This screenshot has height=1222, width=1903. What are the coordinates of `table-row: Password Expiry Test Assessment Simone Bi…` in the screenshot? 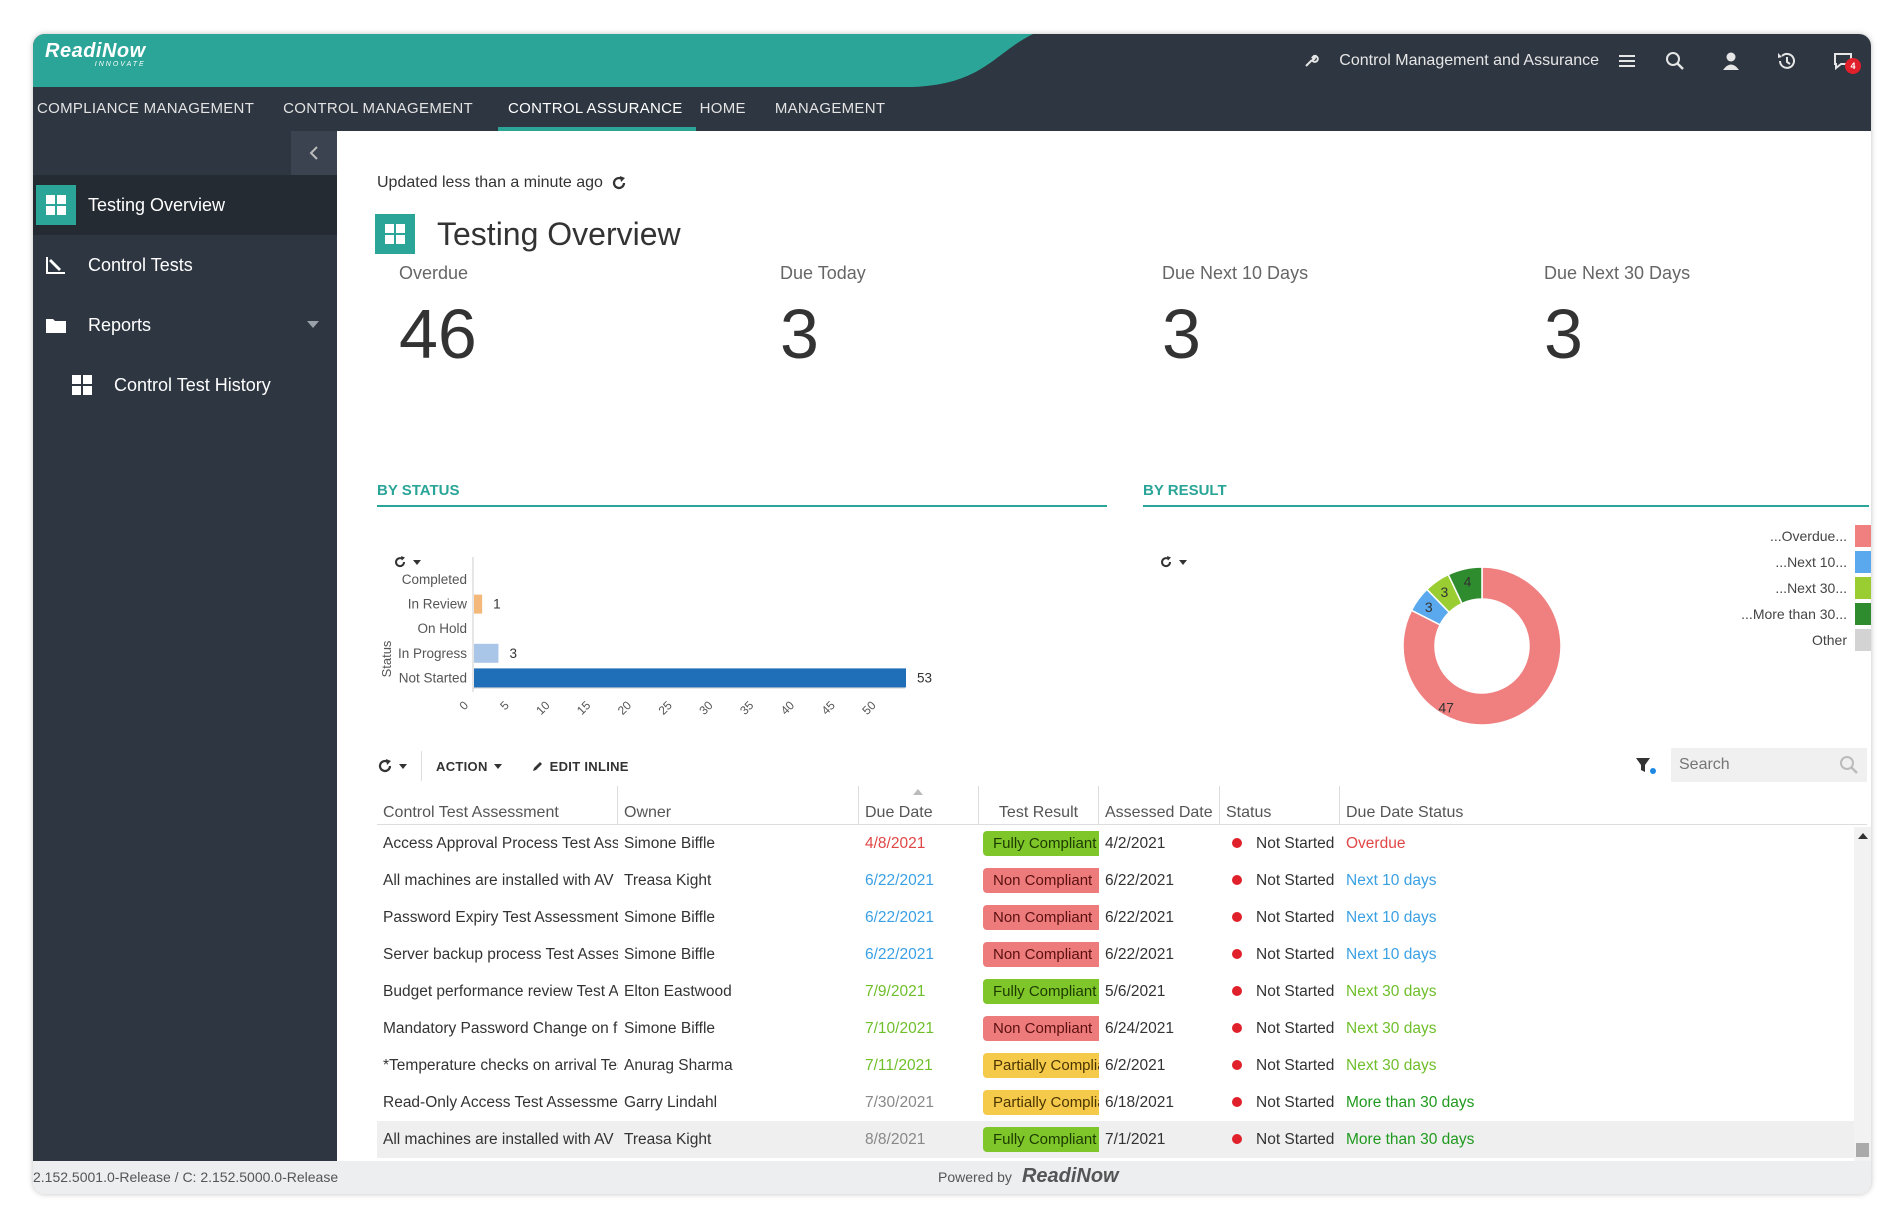 It's located at (1122, 917).